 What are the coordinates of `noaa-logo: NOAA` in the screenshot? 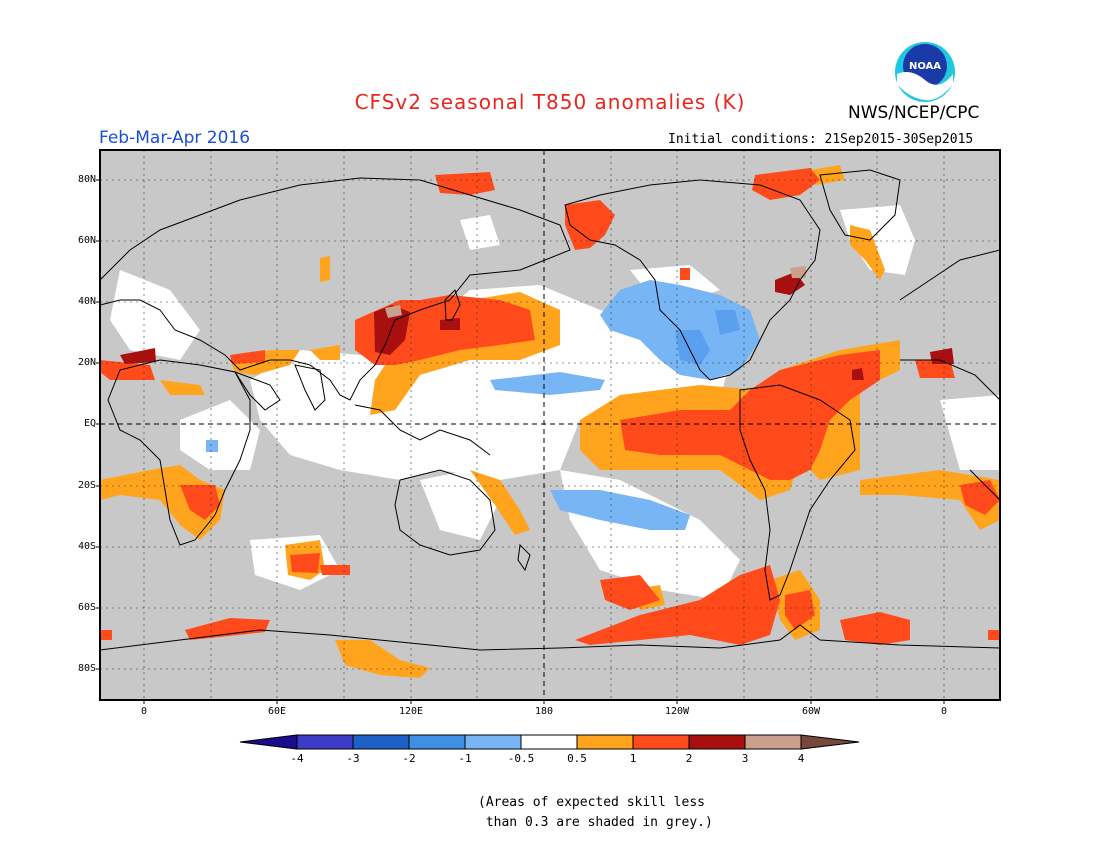 It's located at (925, 72).